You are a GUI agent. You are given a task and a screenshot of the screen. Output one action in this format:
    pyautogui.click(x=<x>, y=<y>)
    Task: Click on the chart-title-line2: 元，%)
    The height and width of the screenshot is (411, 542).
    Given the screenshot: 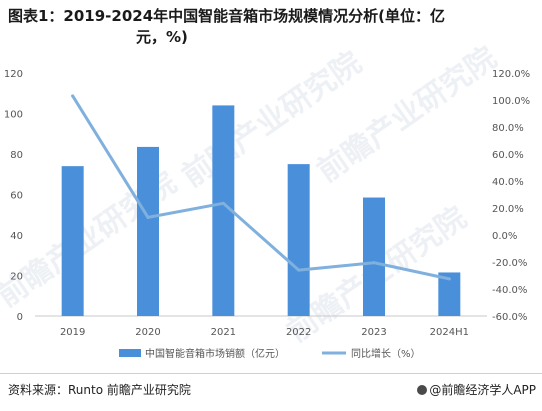 What is the action you would take?
    pyautogui.click(x=162, y=37)
    